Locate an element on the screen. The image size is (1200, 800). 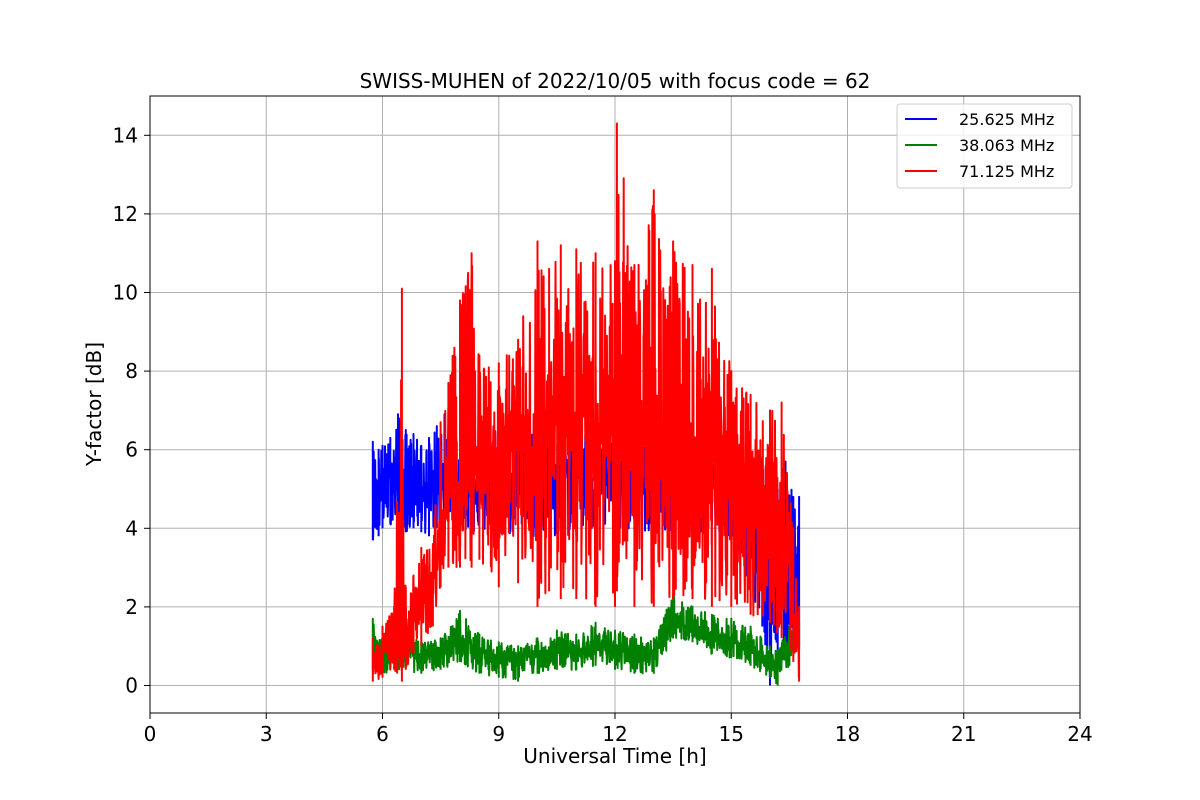
x-axis-label: Universal Time [h] is located at coordinates (614, 756).